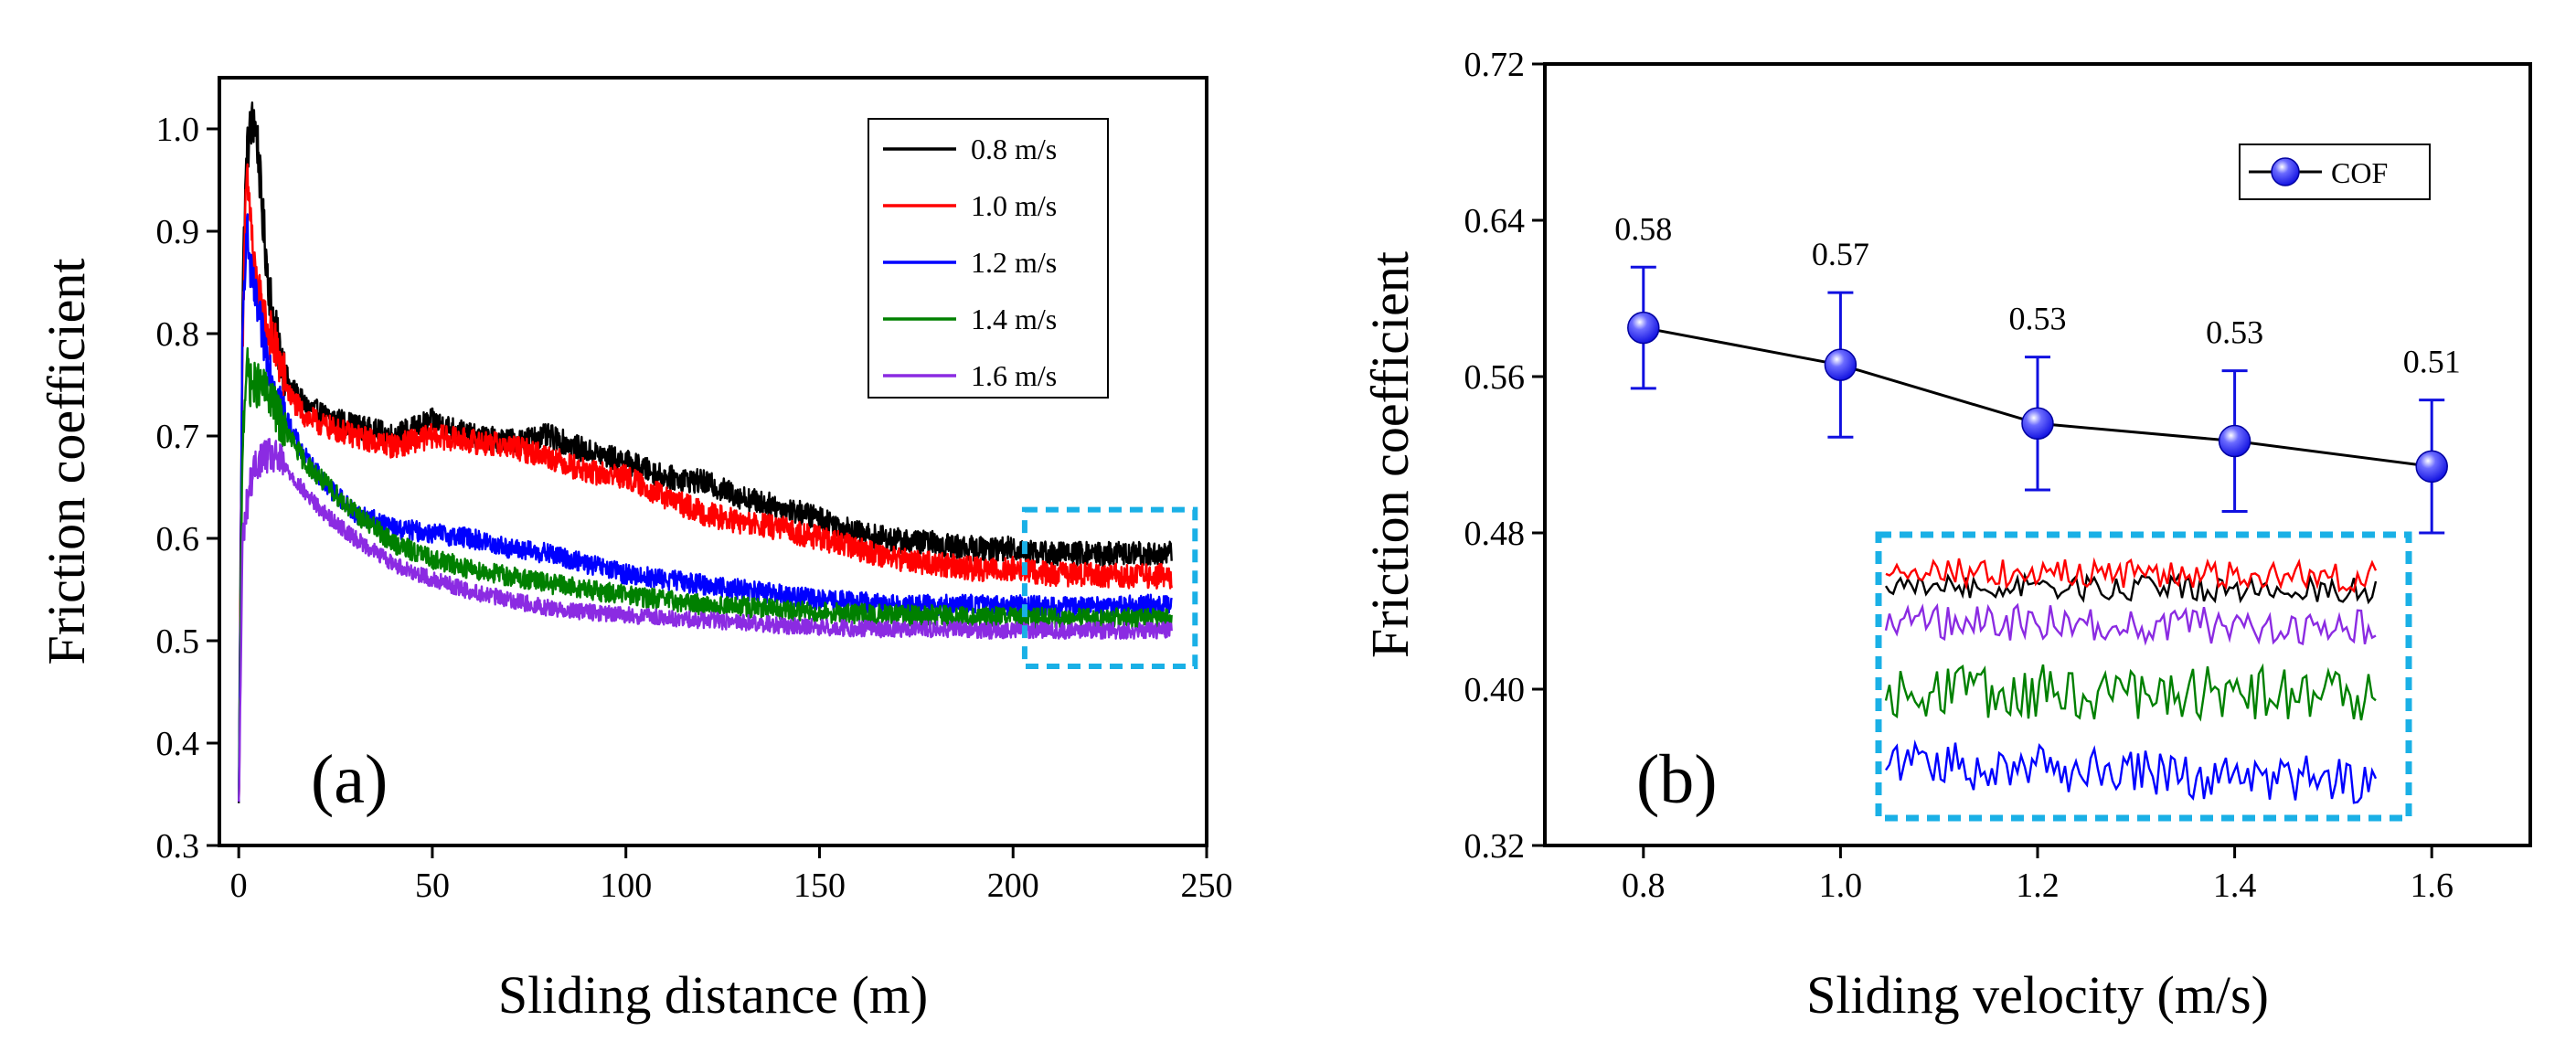 Image resolution: width=2576 pixels, height=1042 pixels. I want to click on inset-zoom, so click(2143, 676).